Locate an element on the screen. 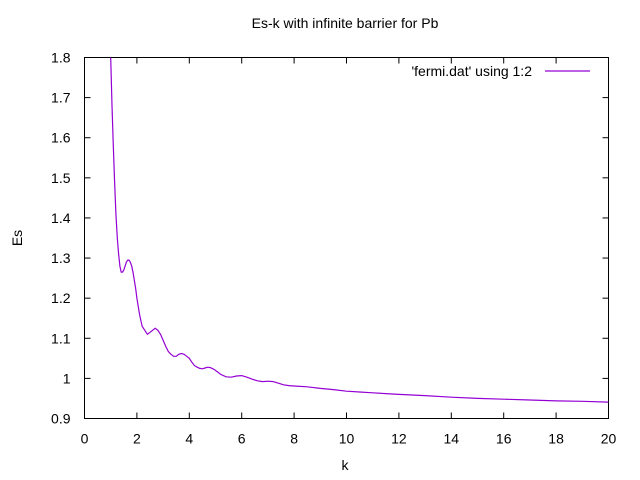  y-tick-label: 1.2 is located at coordinates (61, 298).